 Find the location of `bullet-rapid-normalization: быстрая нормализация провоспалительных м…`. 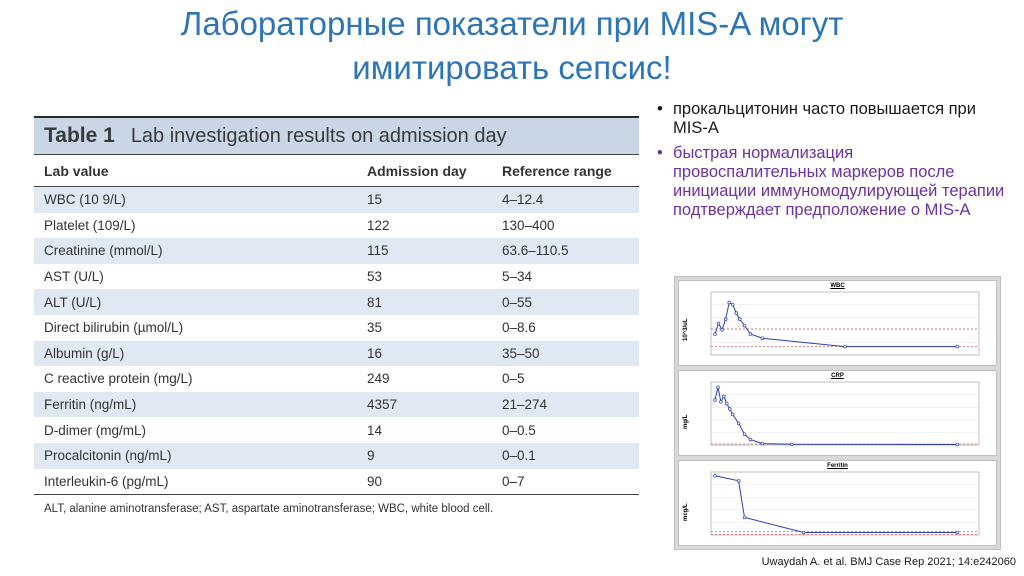

bullet-rapid-normalization: быстрая нормализация провоспалительных м… is located at coordinates (832, 182).